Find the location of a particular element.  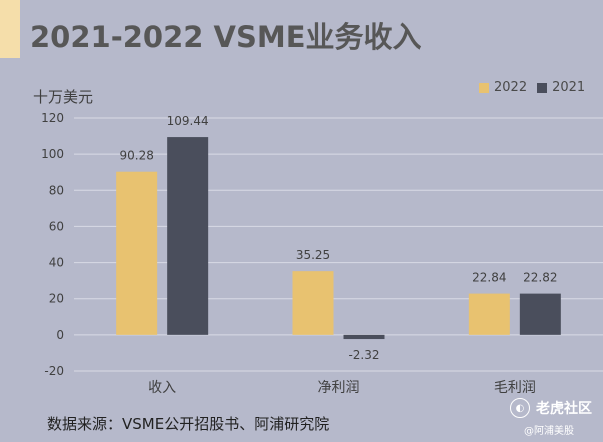

x-category-label: 毛利润 is located at coordinates (515, 388).